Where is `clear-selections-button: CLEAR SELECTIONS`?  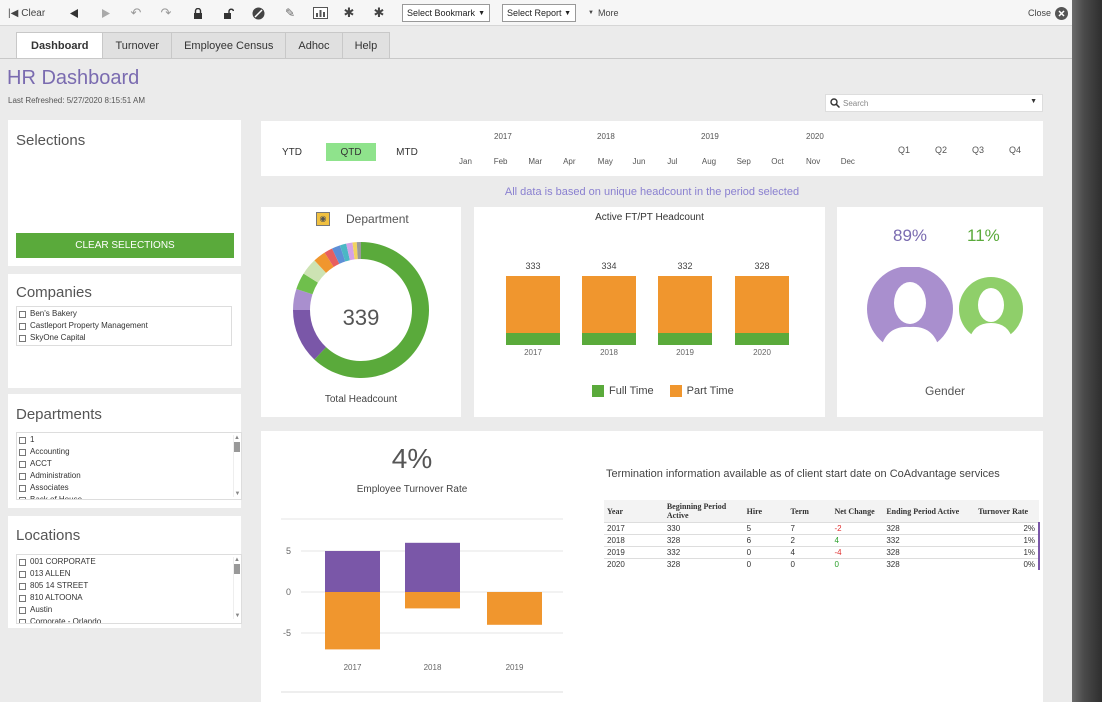 clear-selections-button: CLEAR SELECTIONS is located at coordinates (125, 245).